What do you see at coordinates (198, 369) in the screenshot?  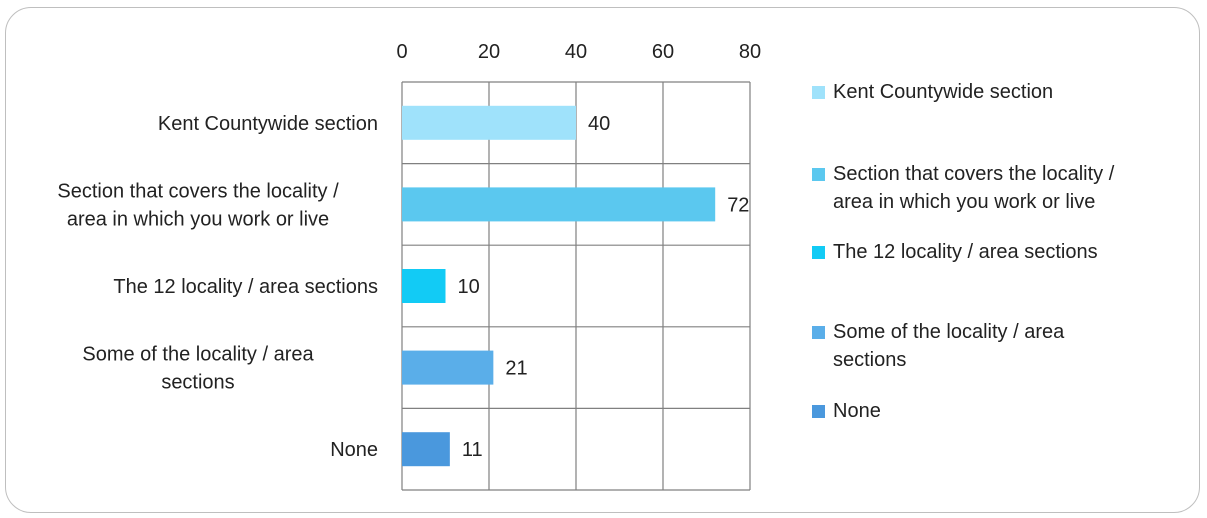 I see `category-label: Some of the locality / area sections` at bounding box center [198, 369].